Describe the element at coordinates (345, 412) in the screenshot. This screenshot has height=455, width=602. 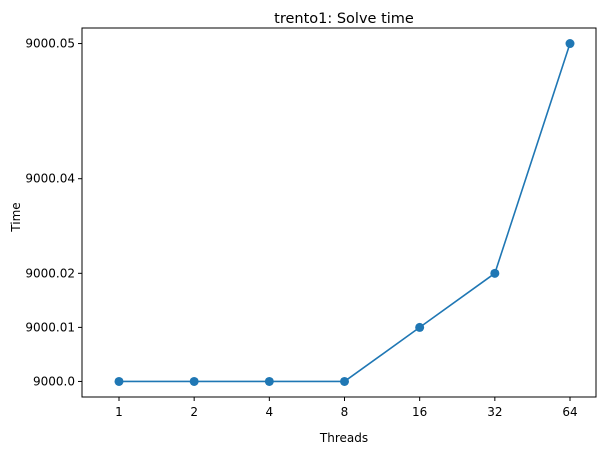
I see `x-tick-label: 8` at that location.